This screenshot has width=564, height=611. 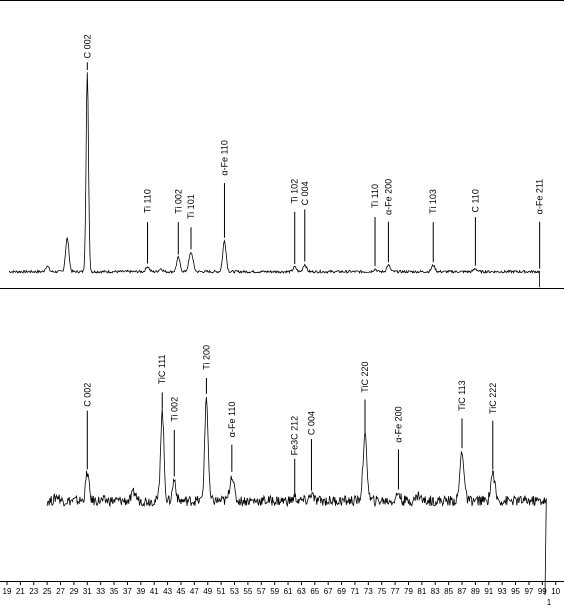 What do you see at coordinates (20, 591) in the screenshot?
I see `x-tick-label: 21` at bounding box center [20, 591].